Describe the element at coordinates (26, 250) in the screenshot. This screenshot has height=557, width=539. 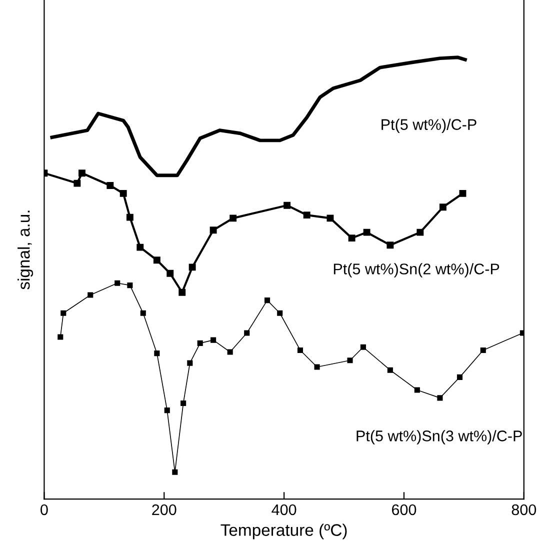
I see `y-axis-title: signal, a.u.` at that location.